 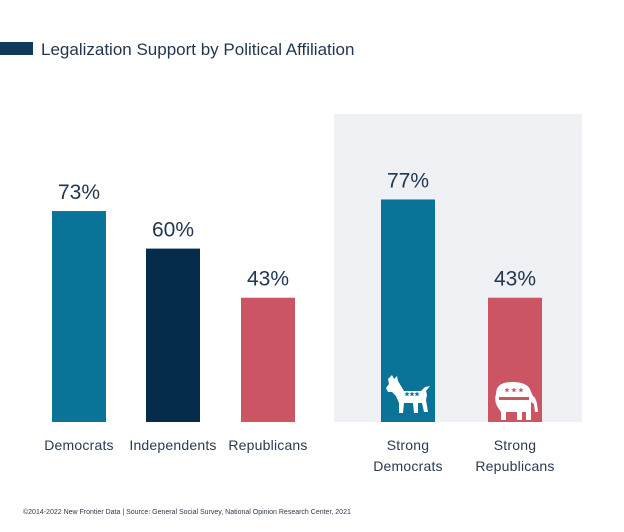 What do you see at coordinates (408, 445) in the screenshot?
I see `category-label-strong-democrats: Strong` at bounding box center [408, 445].